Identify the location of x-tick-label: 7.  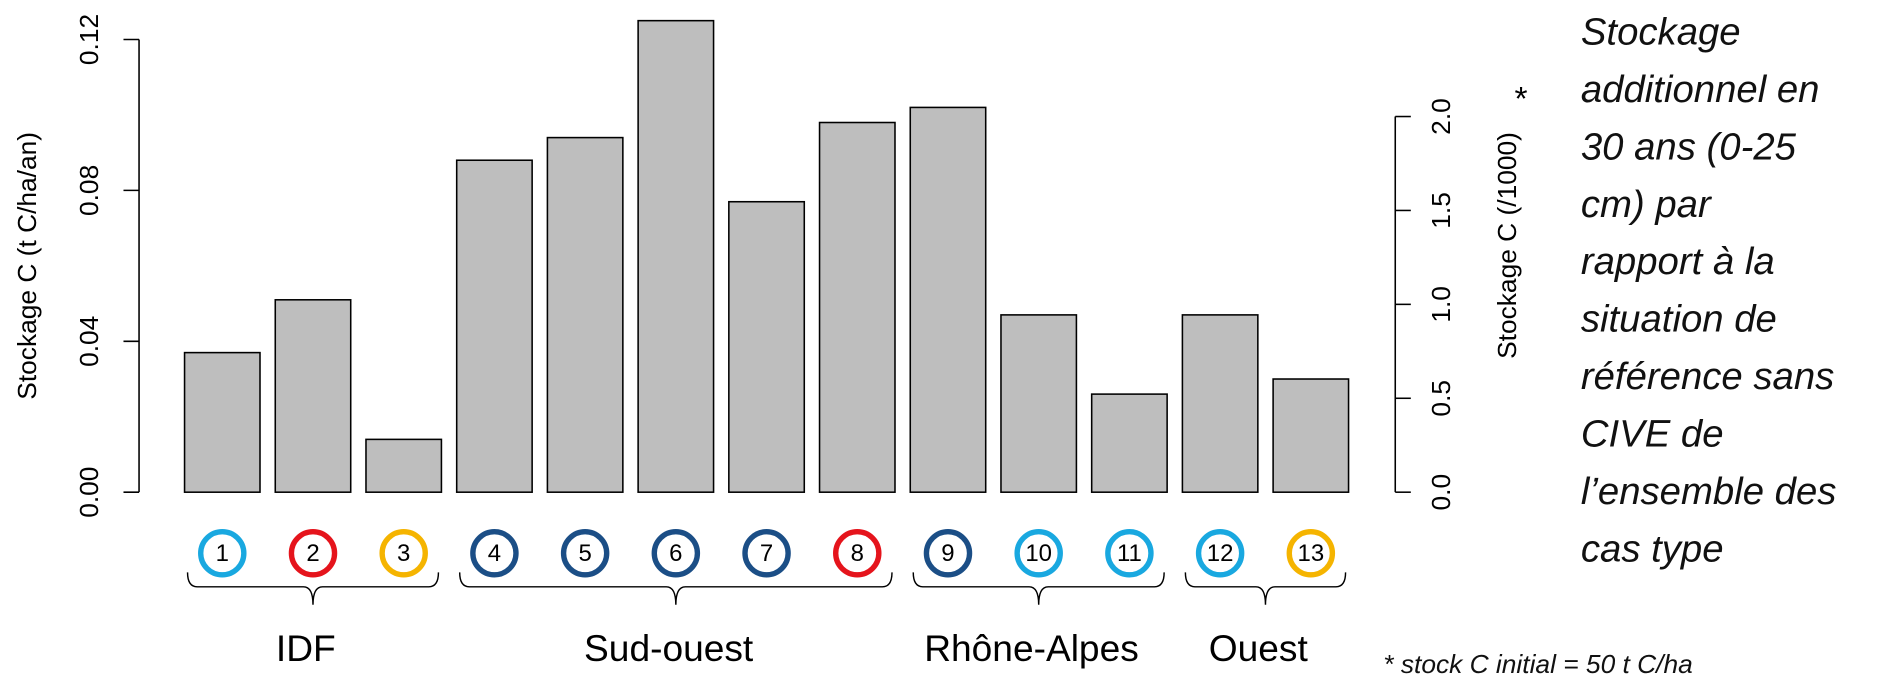
(766, 553).